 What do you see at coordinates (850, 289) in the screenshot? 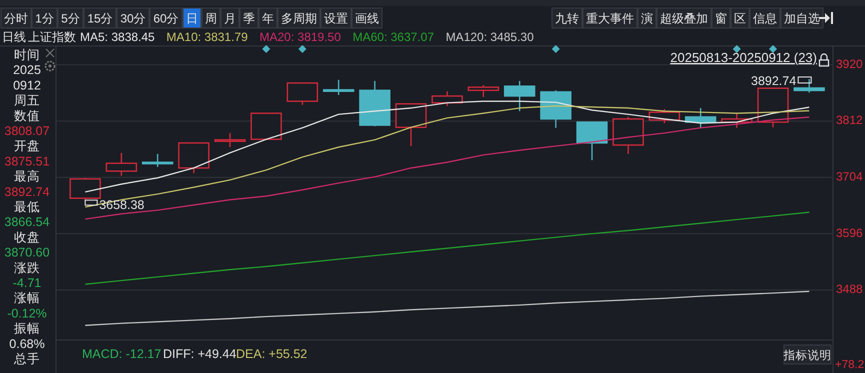
I see `y-tick-label: 3488` at bounding box center [850, 289].